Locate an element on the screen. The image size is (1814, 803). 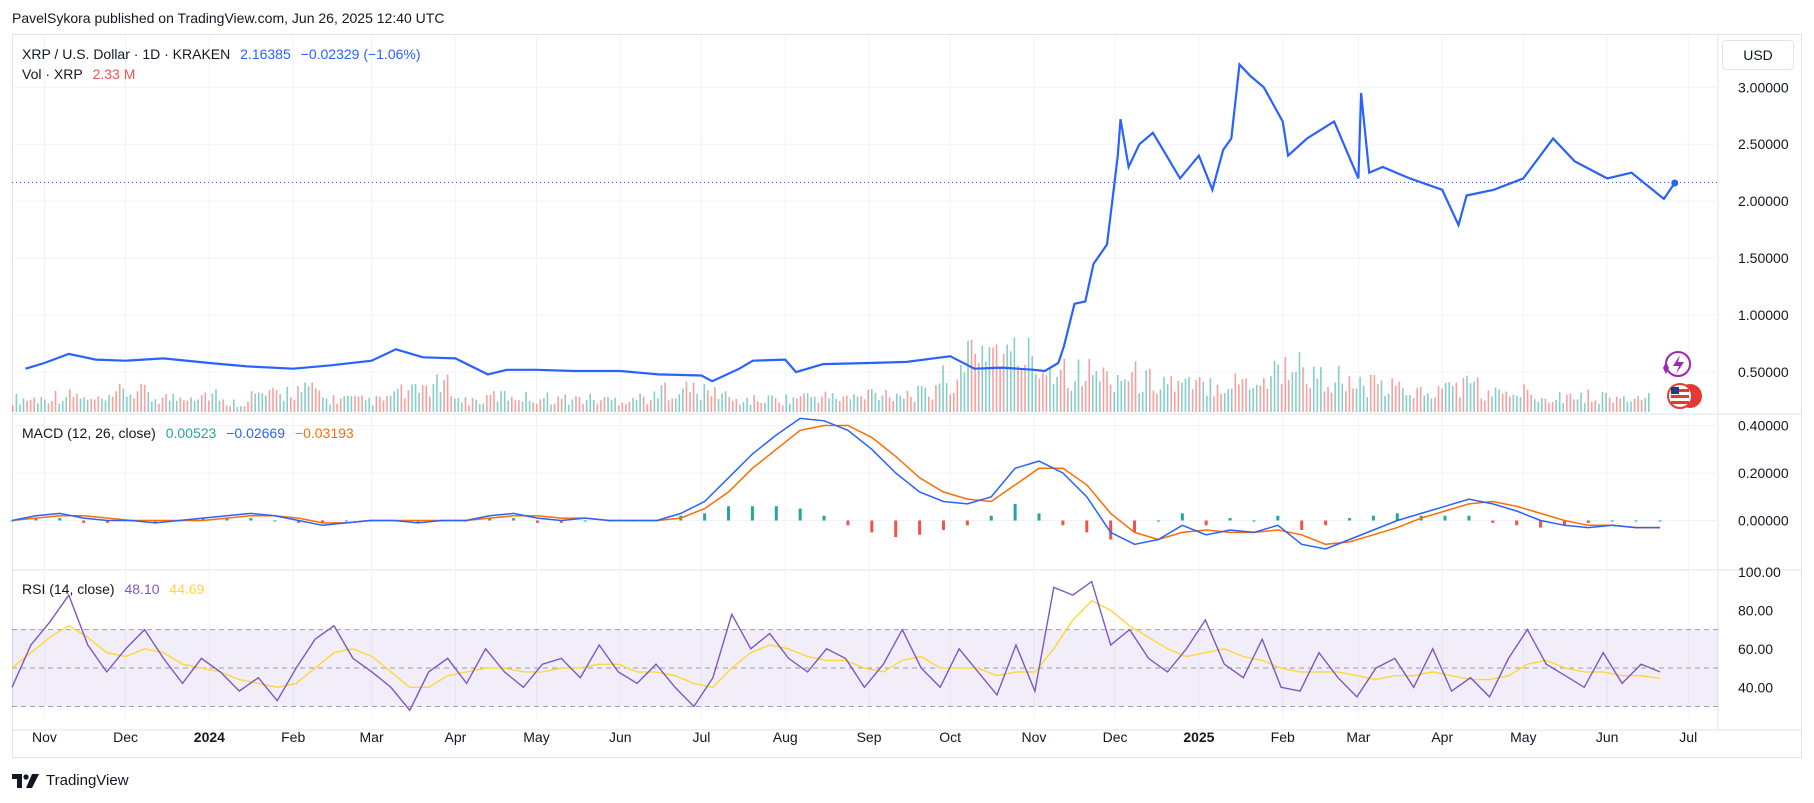
rsi-label: RSI (14, close) is located at coordinates (68, 589).